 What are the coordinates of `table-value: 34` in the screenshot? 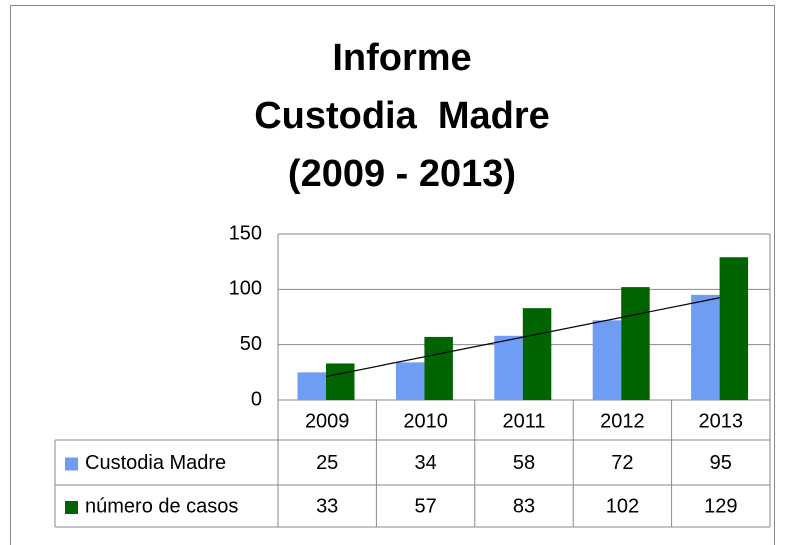 It's located at (425, 463).